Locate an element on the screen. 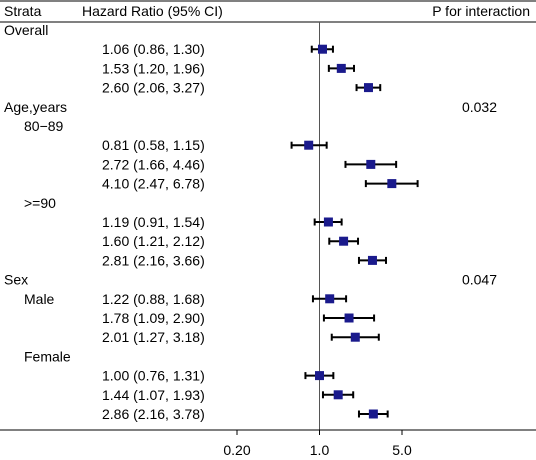 The image size is (536, 460). estimate-text: 1.44 (1.07, 1.93) is located at coordinates (153, 395).